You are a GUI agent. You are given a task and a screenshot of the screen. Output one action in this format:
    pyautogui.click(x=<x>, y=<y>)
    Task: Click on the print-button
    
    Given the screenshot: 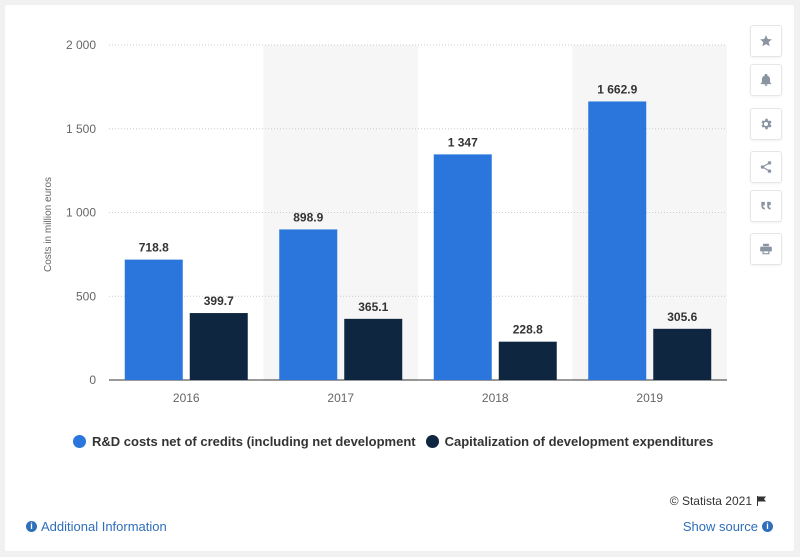 What is the action you would take?
    pyautogui.click(x=766, y=249)
    